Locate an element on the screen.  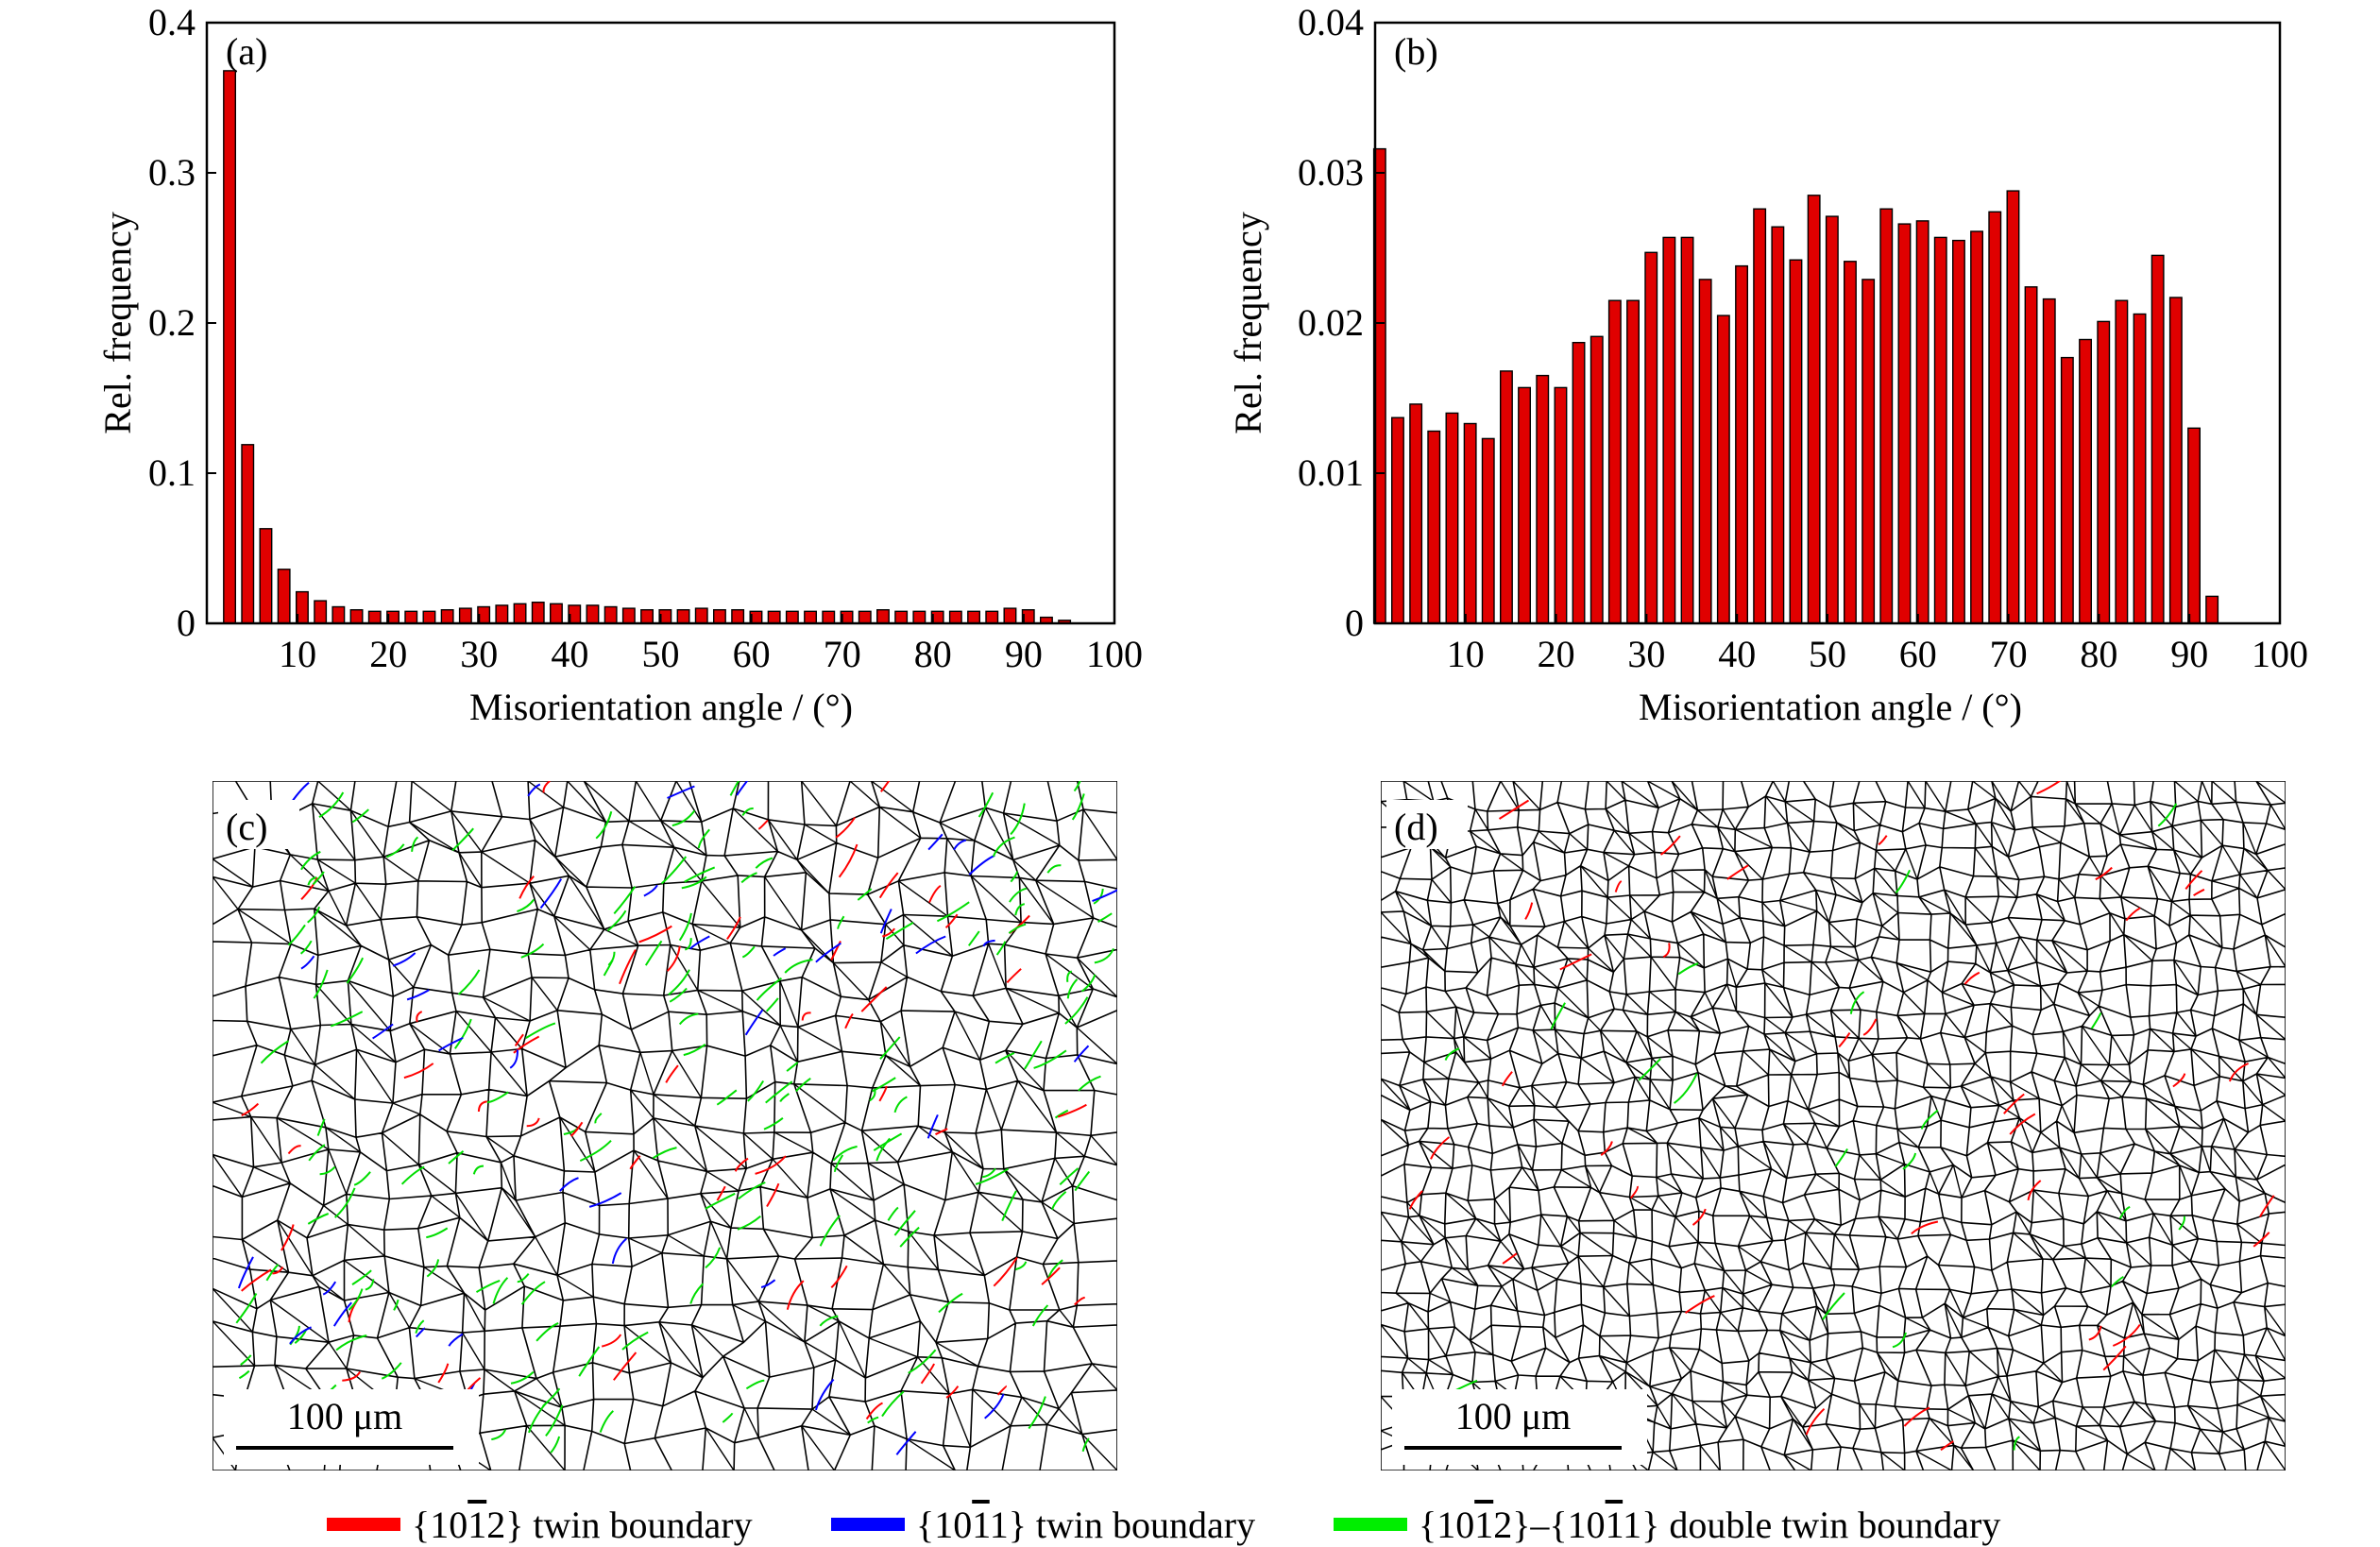
panel-label-bg-c is located at coordinates (258, 824).